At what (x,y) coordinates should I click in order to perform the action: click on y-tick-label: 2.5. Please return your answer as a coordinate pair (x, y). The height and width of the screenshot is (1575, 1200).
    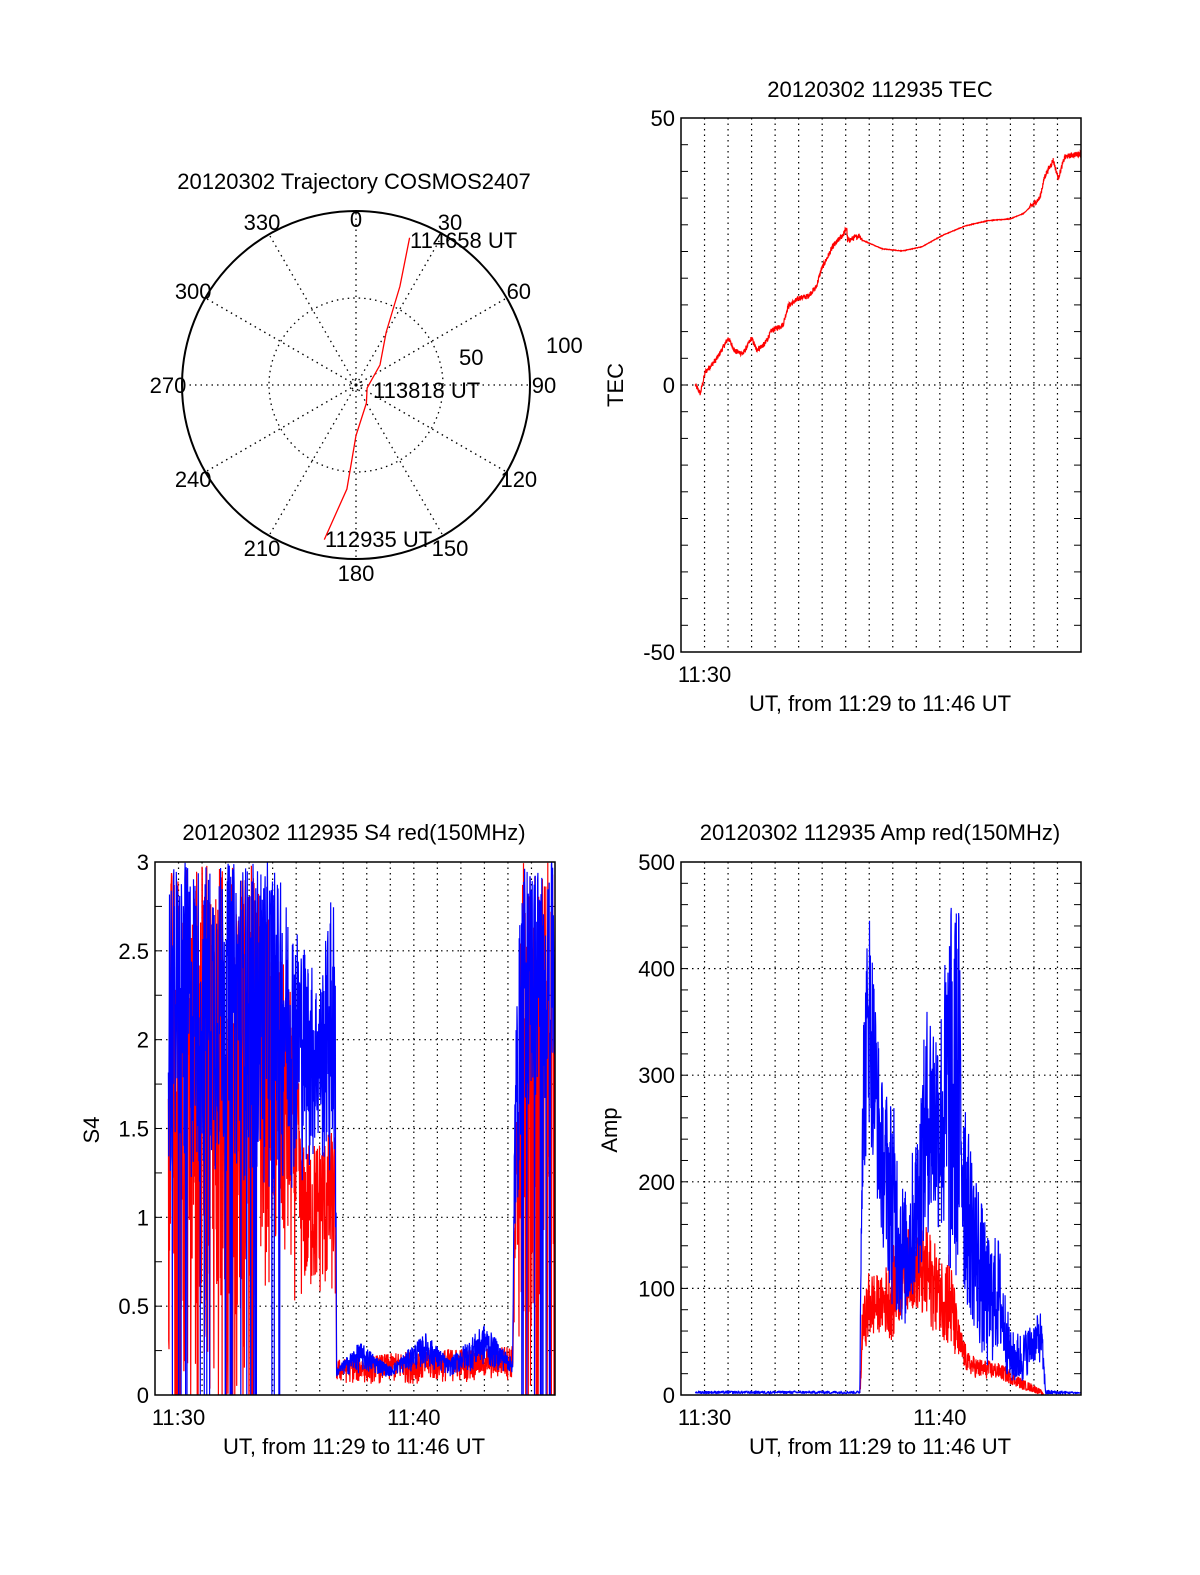
    Looking at the image, I should click on (133, 951).